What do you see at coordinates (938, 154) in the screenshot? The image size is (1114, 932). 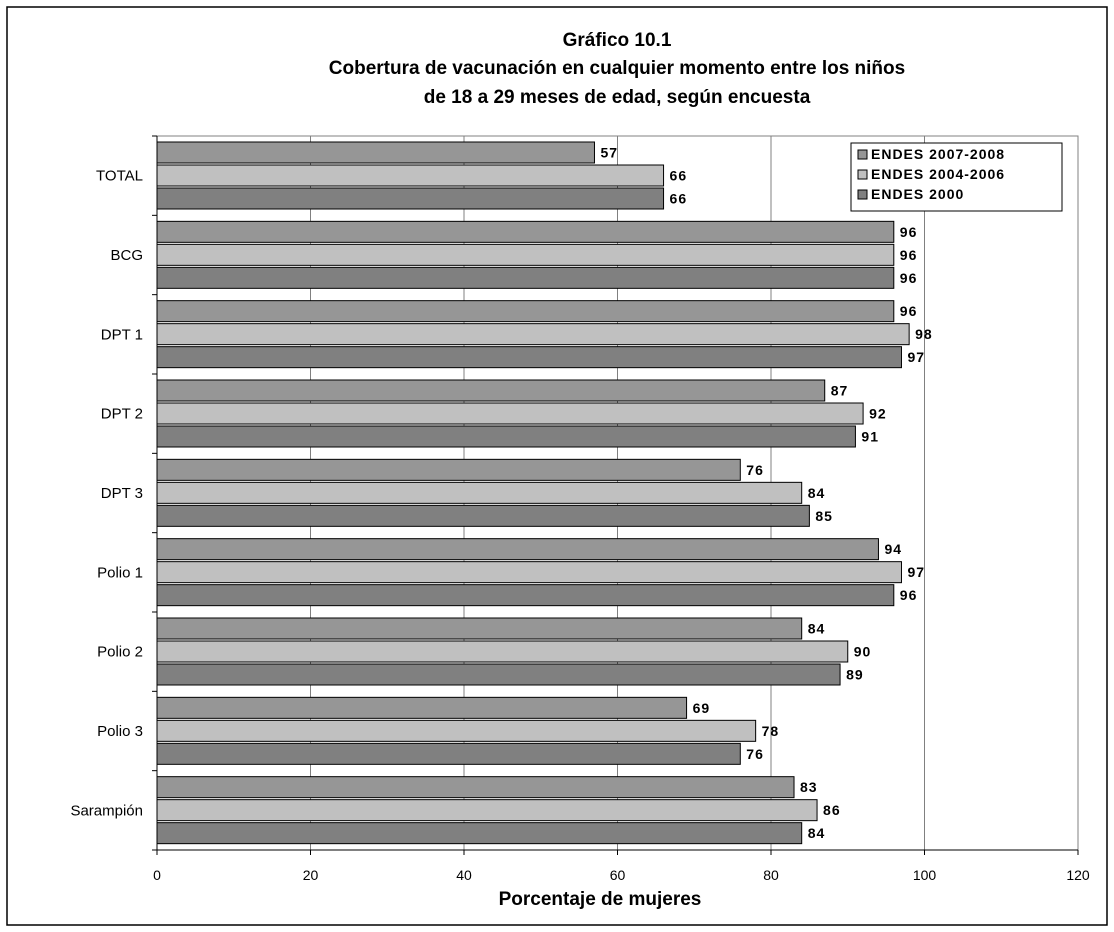 I see `legend-label-2007-2008: ENDES 2007-2008` at bounding box center [938, 154].